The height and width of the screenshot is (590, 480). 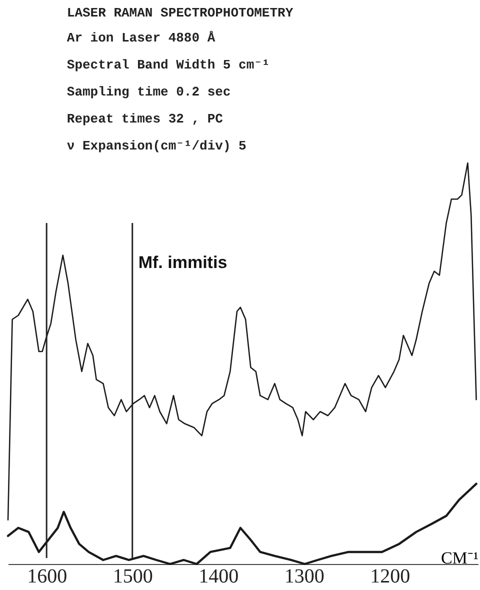 What do you see at coordinates (156, 146) in the screenshot?
I see `text: ν Expansion(cm⁻¹/div) 5` at bounding box center [156, 146].